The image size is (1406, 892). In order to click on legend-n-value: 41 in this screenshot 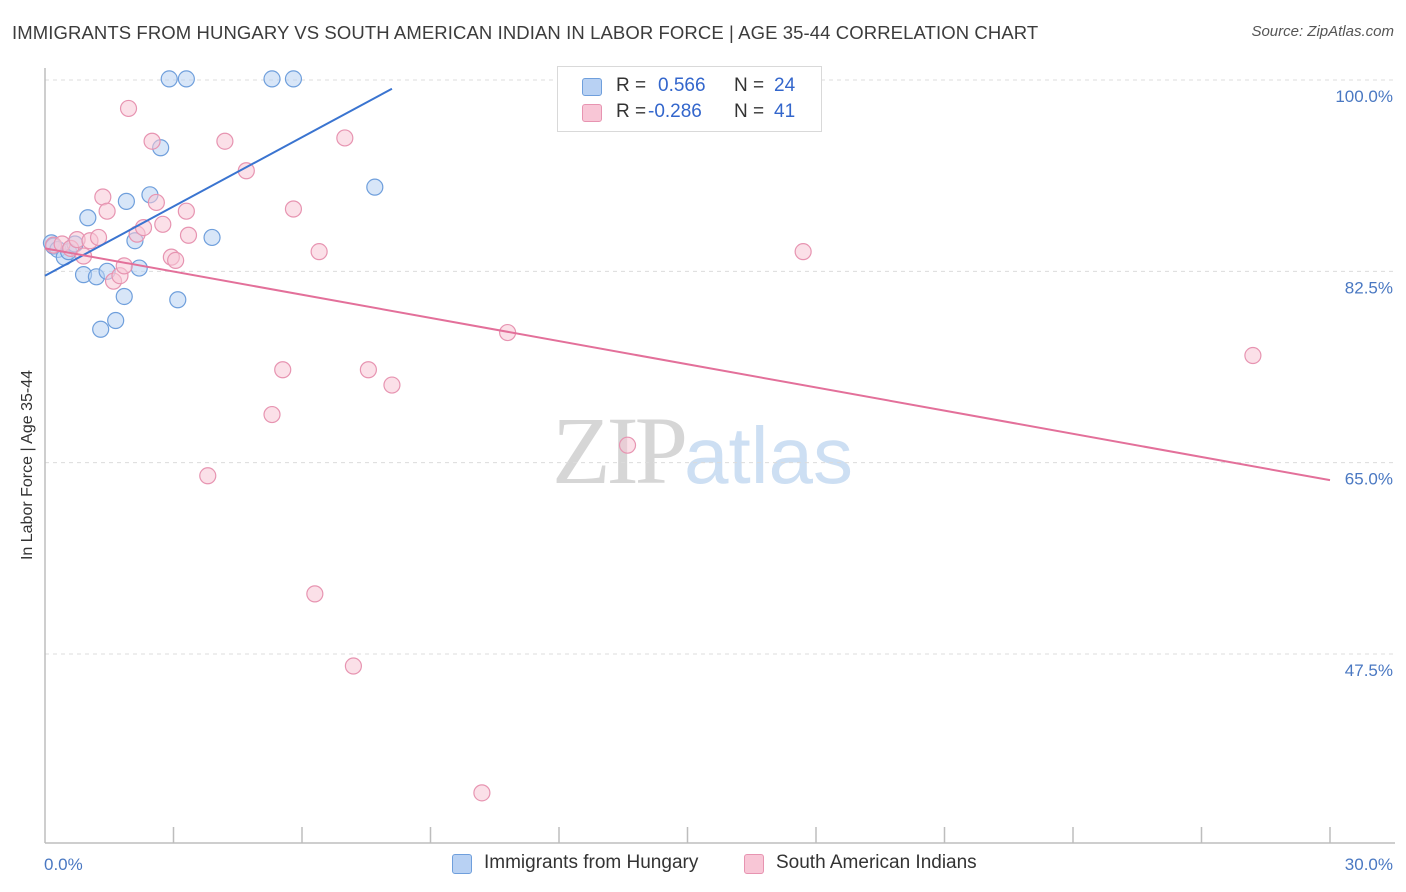, I will do `click(785, 111)`.